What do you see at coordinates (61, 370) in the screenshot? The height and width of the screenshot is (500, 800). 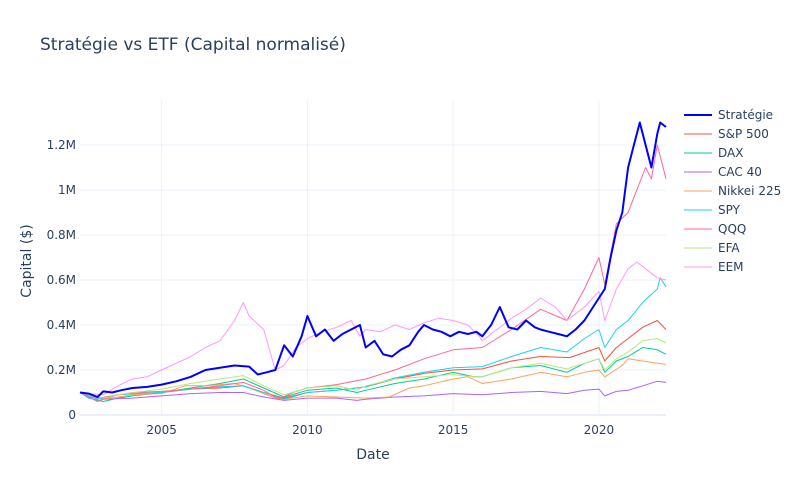 I see `y-tick-label: 0.2M` at bounding box center [61, 370].